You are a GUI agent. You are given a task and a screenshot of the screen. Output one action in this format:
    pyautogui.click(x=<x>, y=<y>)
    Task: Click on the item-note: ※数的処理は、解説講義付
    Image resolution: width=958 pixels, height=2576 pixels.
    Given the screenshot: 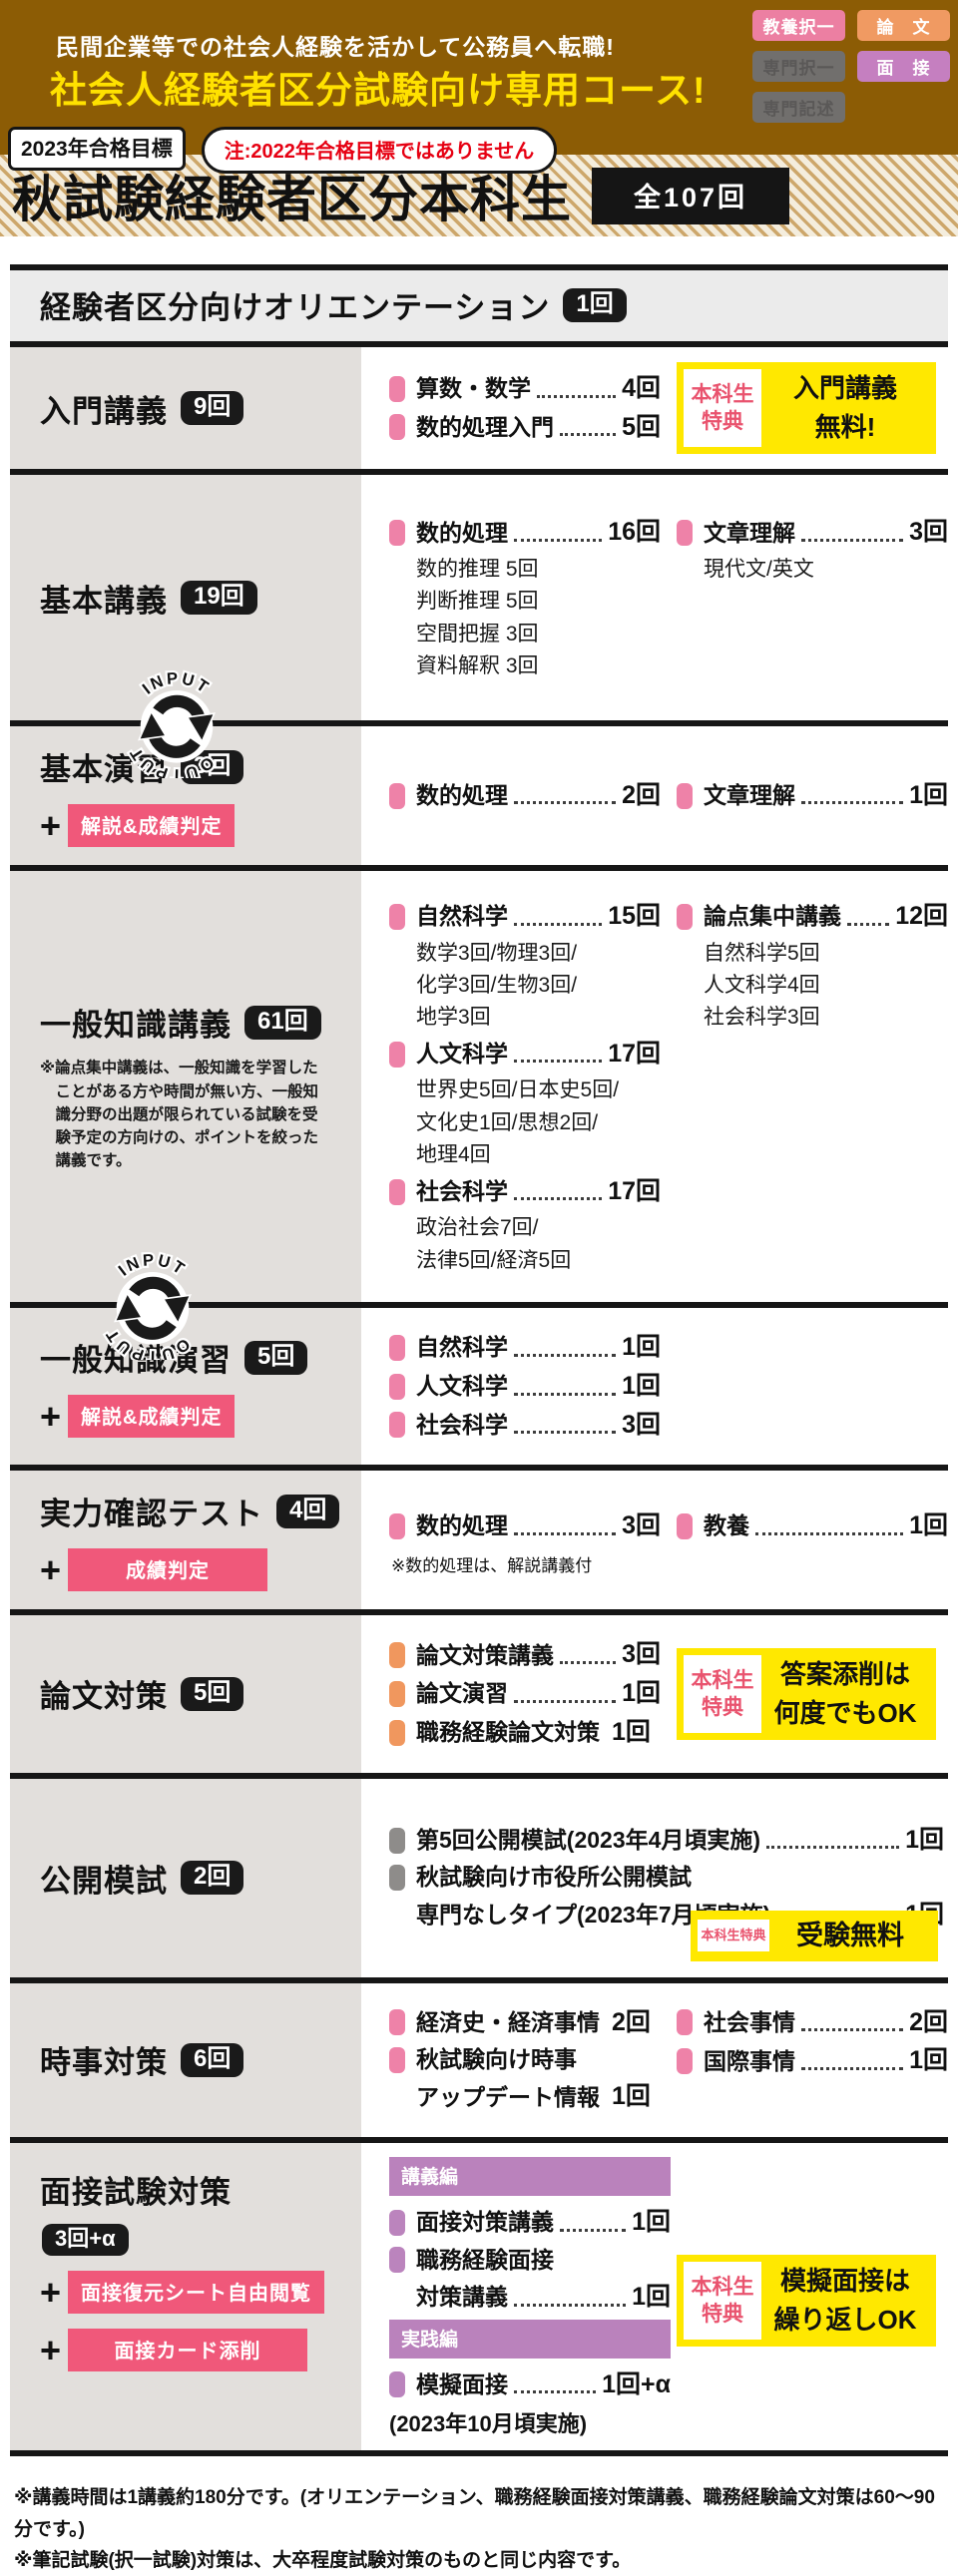 What is the action you would take?
    pyautogui.click(x=492, y=1565)
    